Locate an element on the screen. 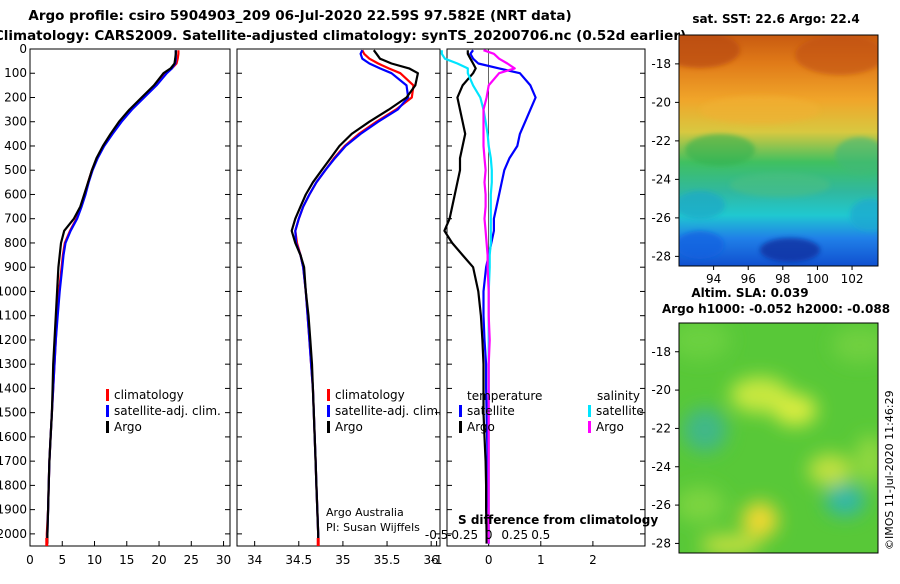 The image size is (900, 584). x-tick-label: 20 is located at coordinates (158, 560).